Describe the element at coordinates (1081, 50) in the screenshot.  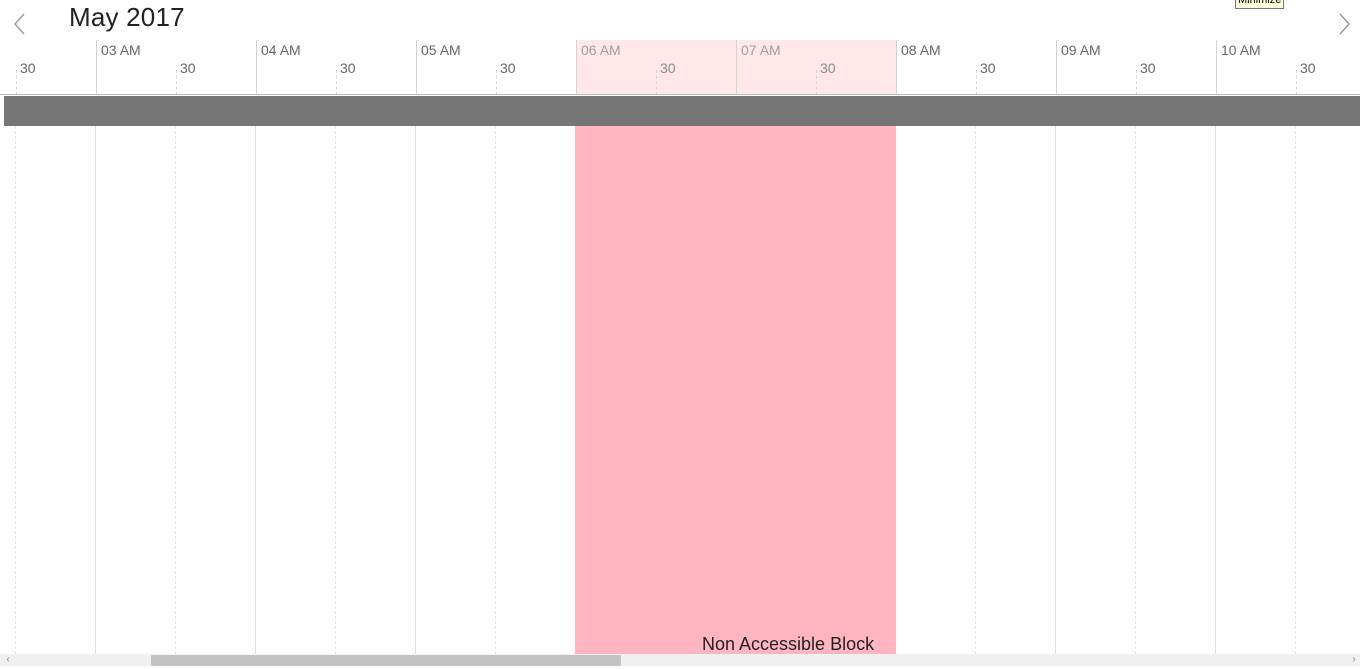
I see `hour-label: 09 AM` at that location.